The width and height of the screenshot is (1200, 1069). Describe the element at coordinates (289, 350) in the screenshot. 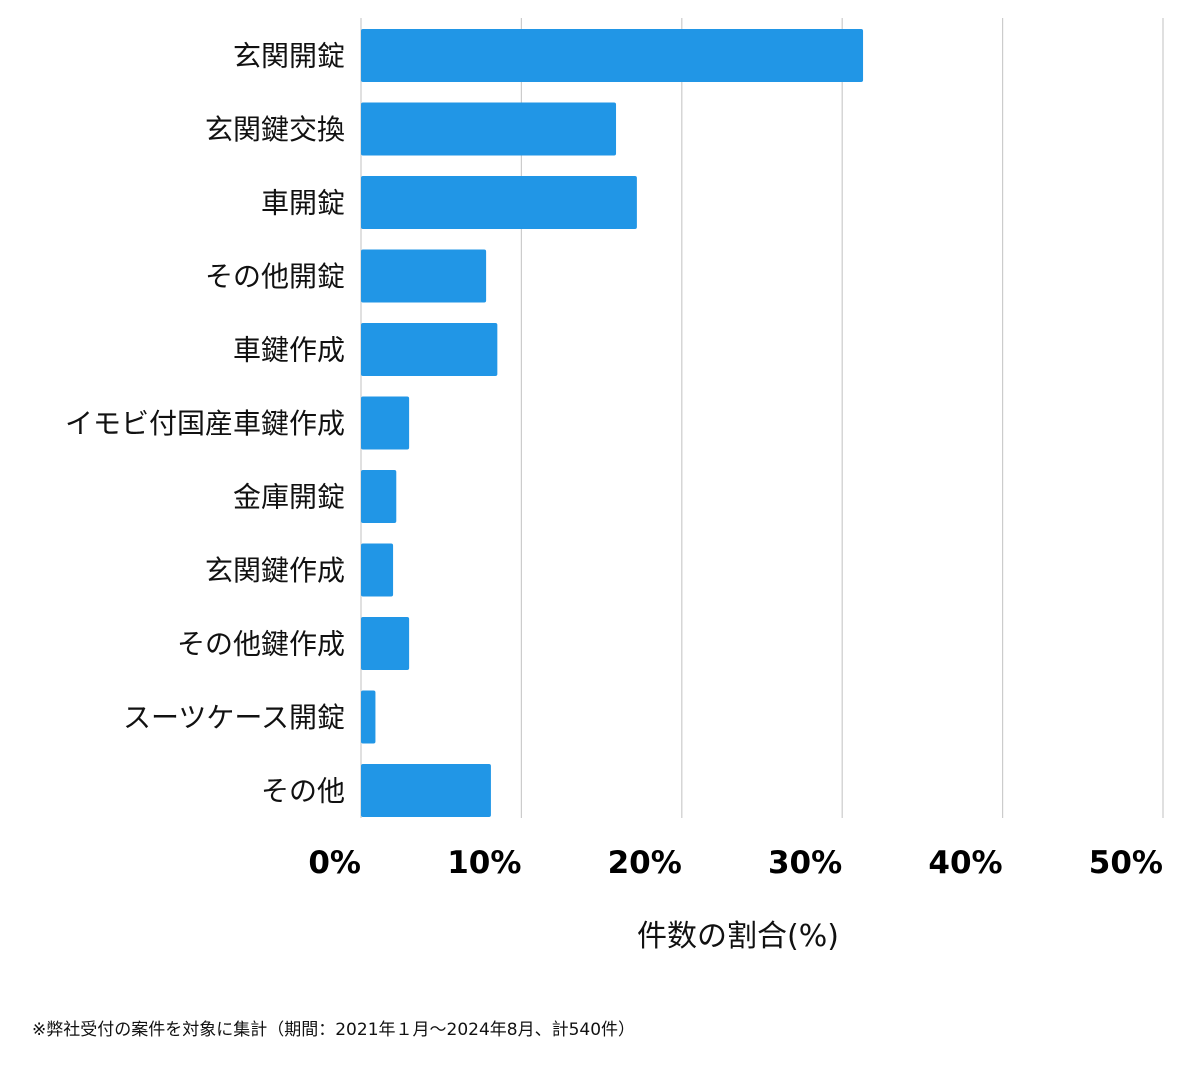

I see `category-label: 車鍵作成` at that location.